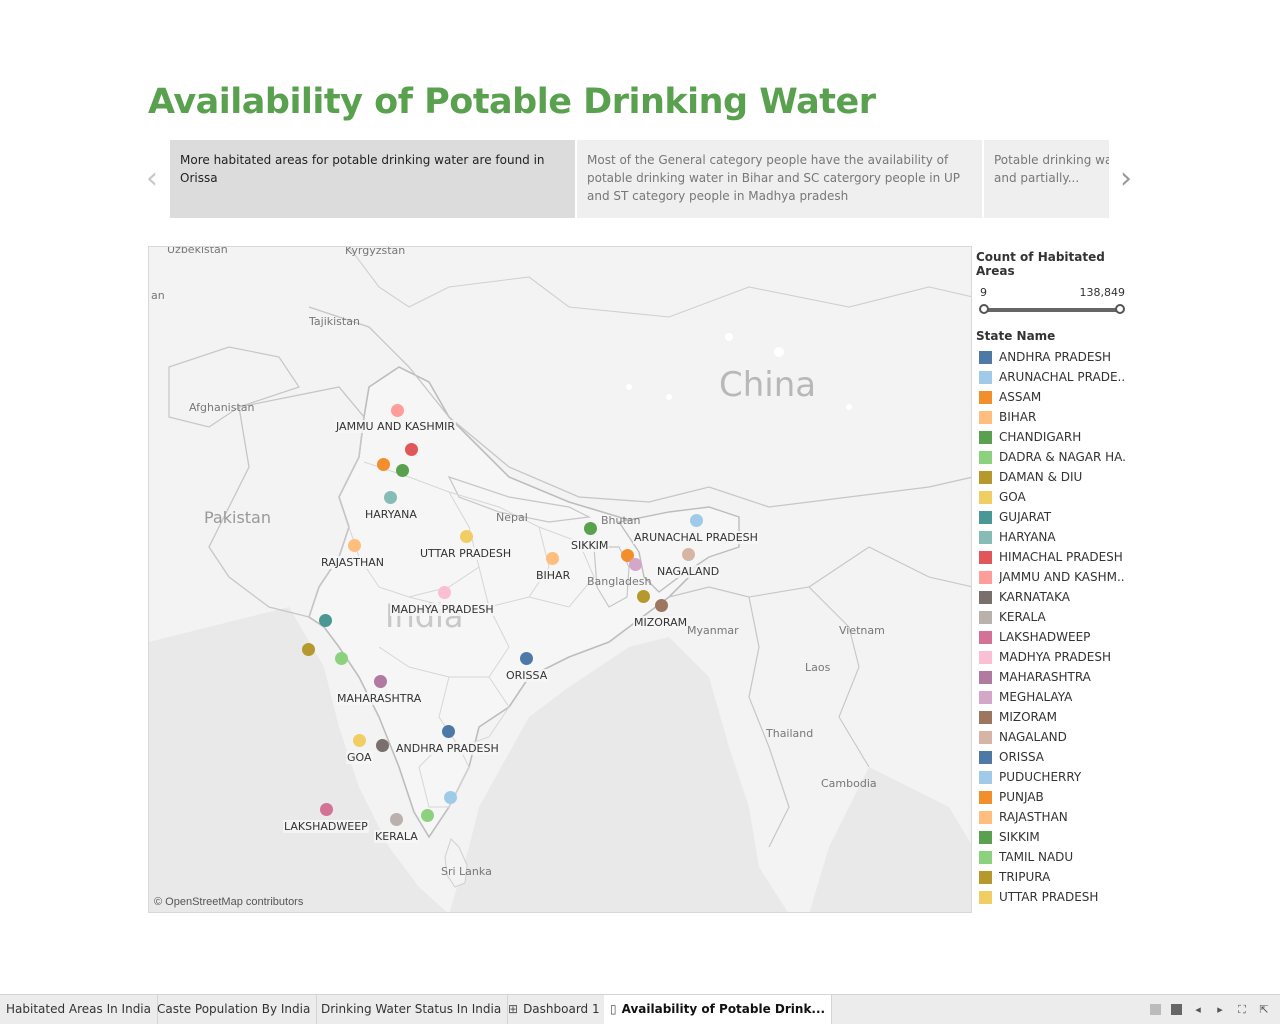  What do you see at coordinates (450, 797) in the screenshot?
I see `map-point-puducherry` at bounding box center [450, 797].